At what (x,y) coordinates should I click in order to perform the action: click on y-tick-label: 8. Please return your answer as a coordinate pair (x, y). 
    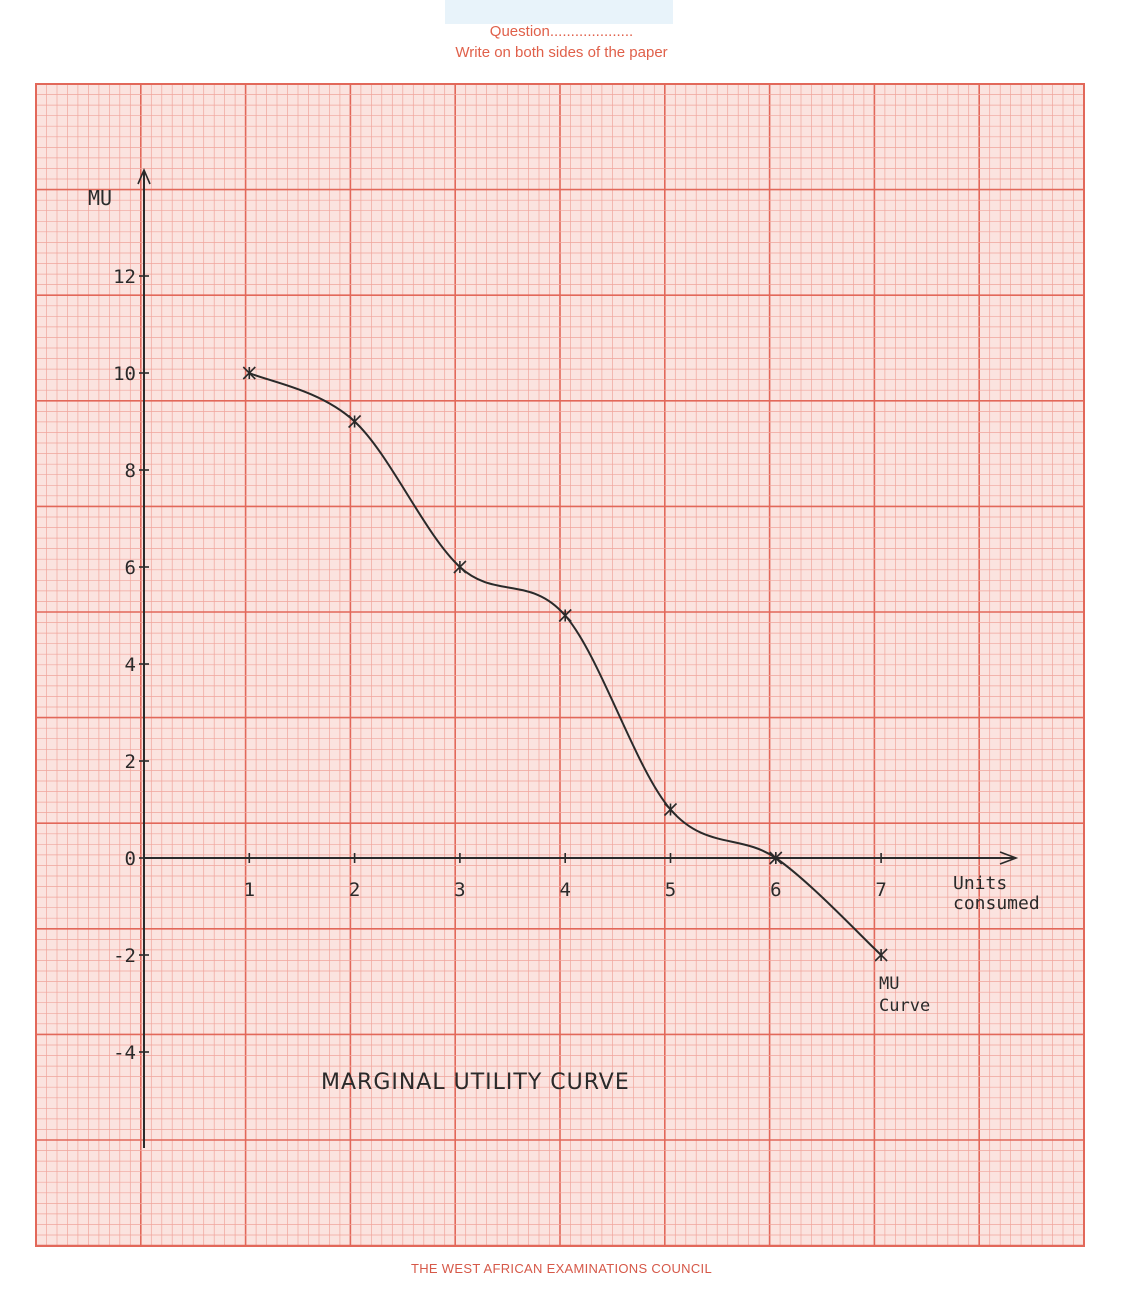
    Looking at the image, I should click on (130, 471).